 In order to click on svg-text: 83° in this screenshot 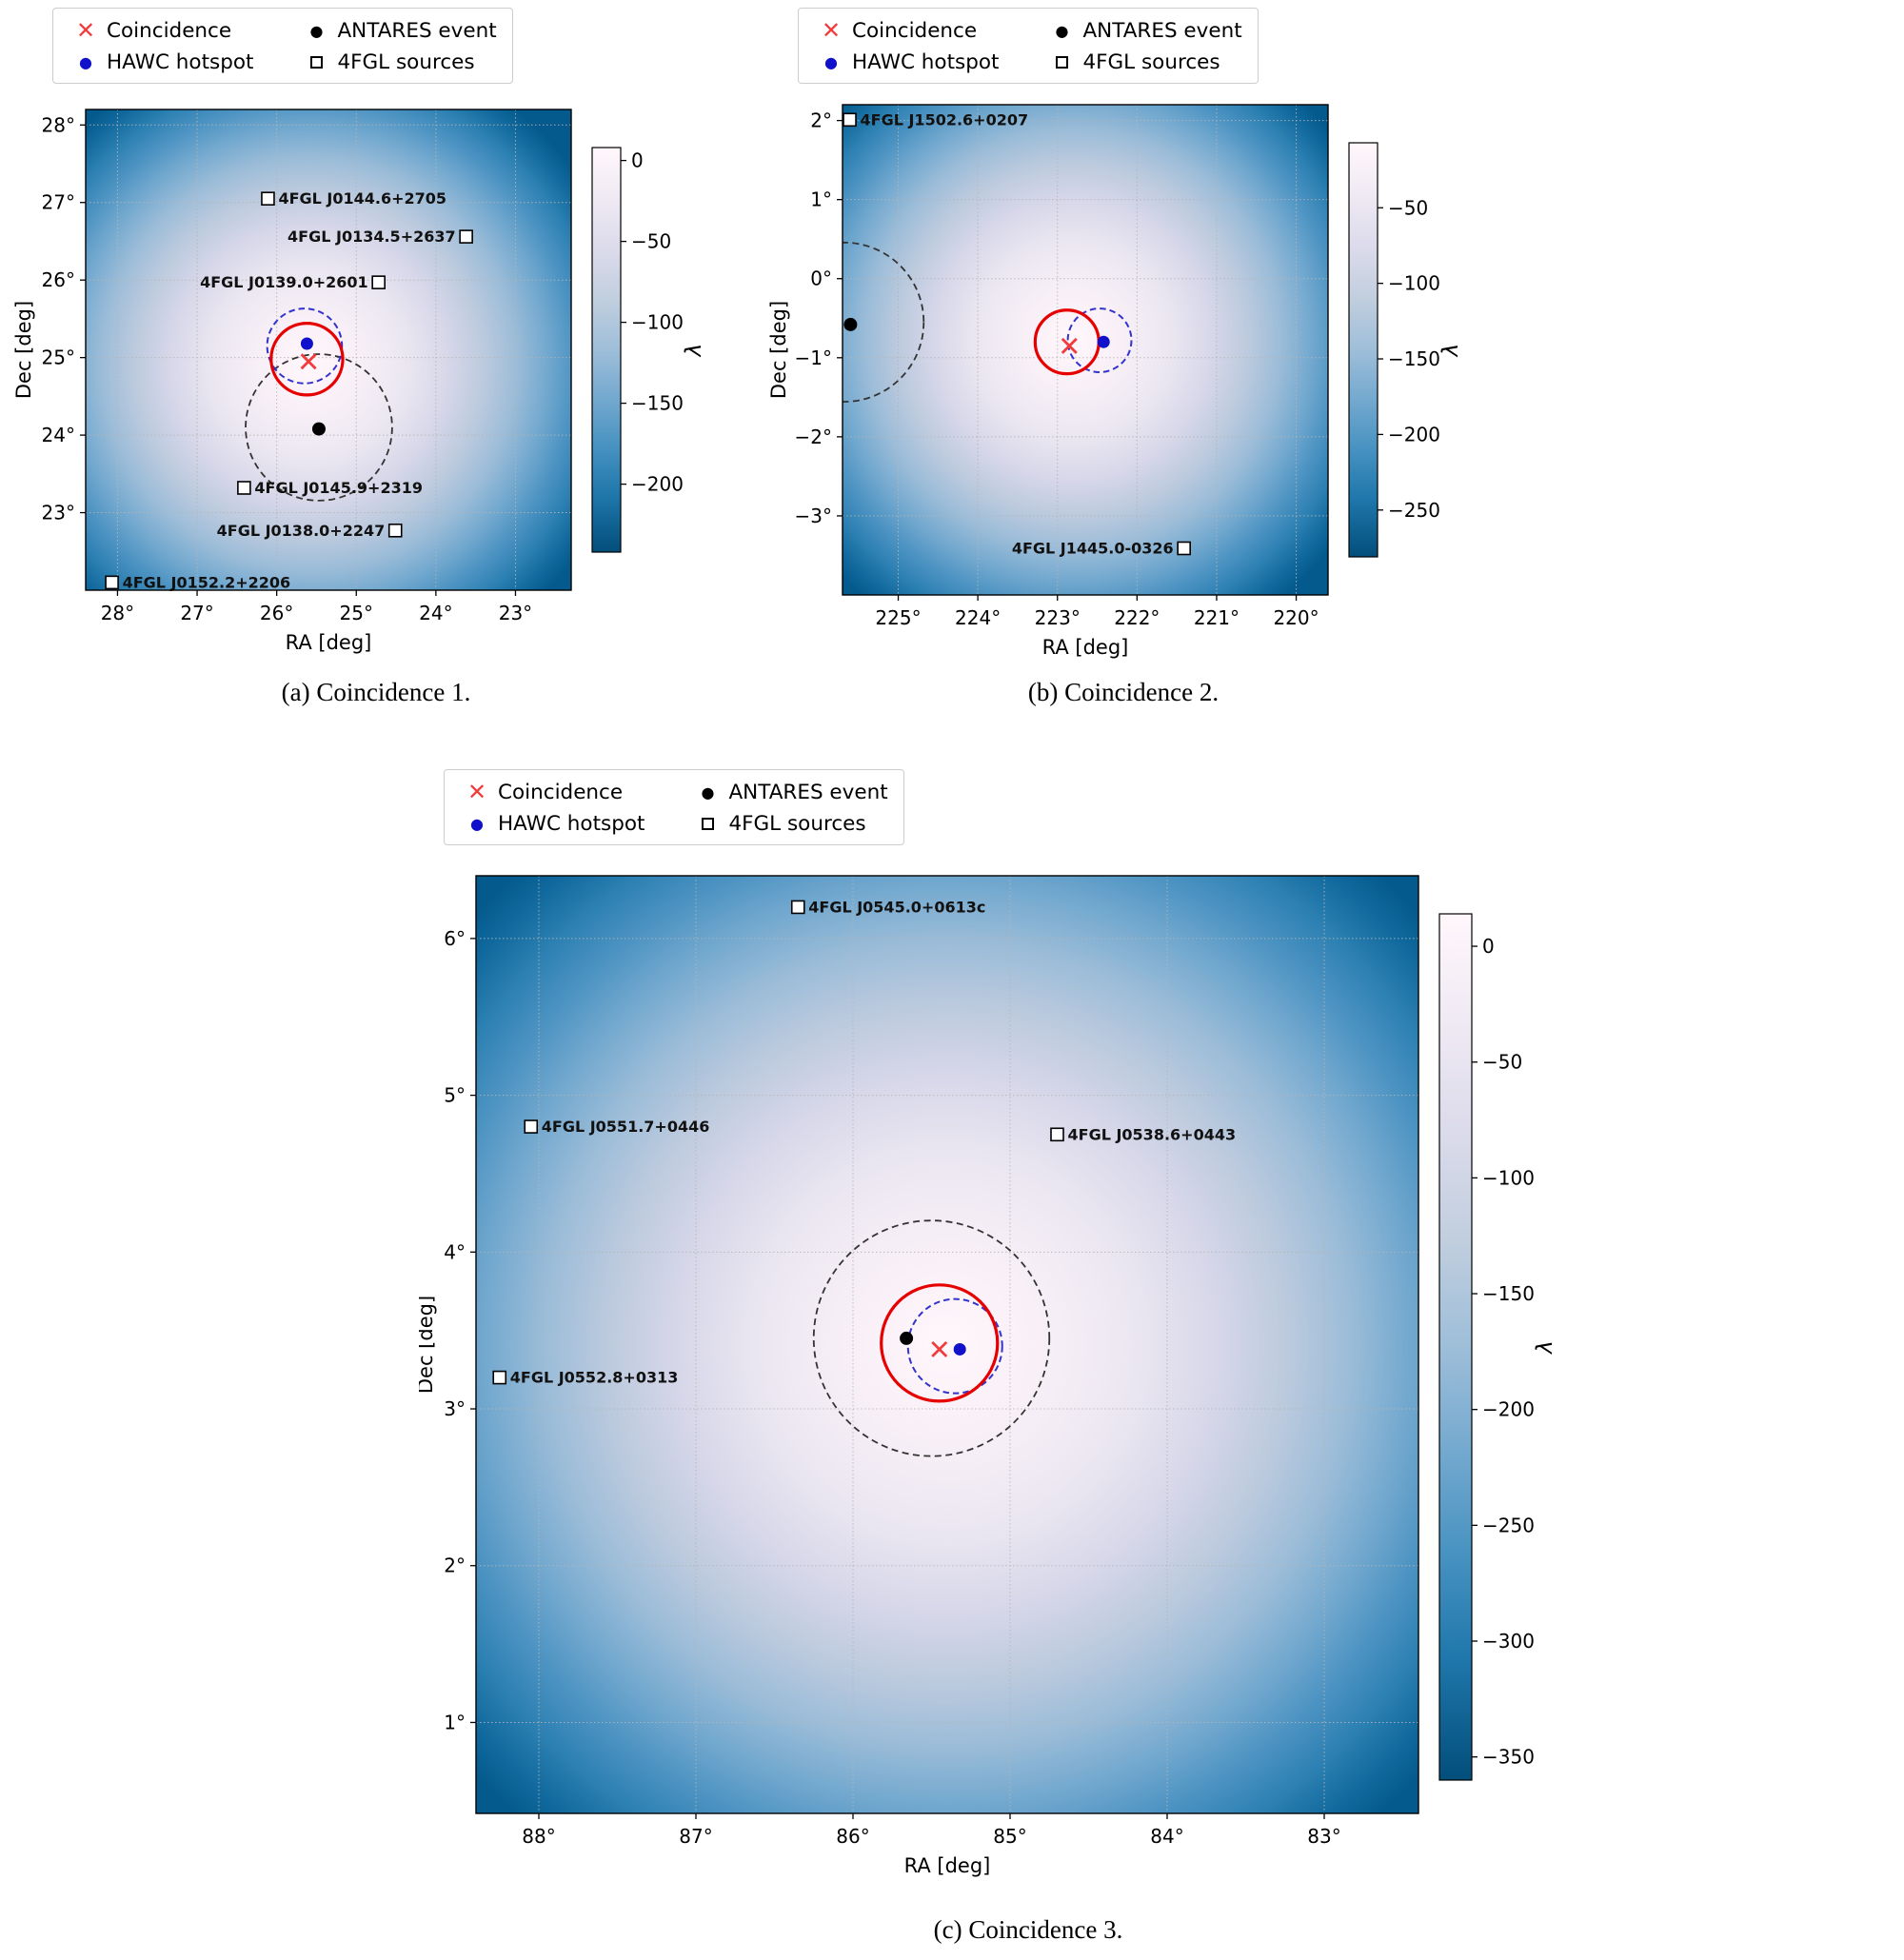, I will do `click(1323, 1836)`.